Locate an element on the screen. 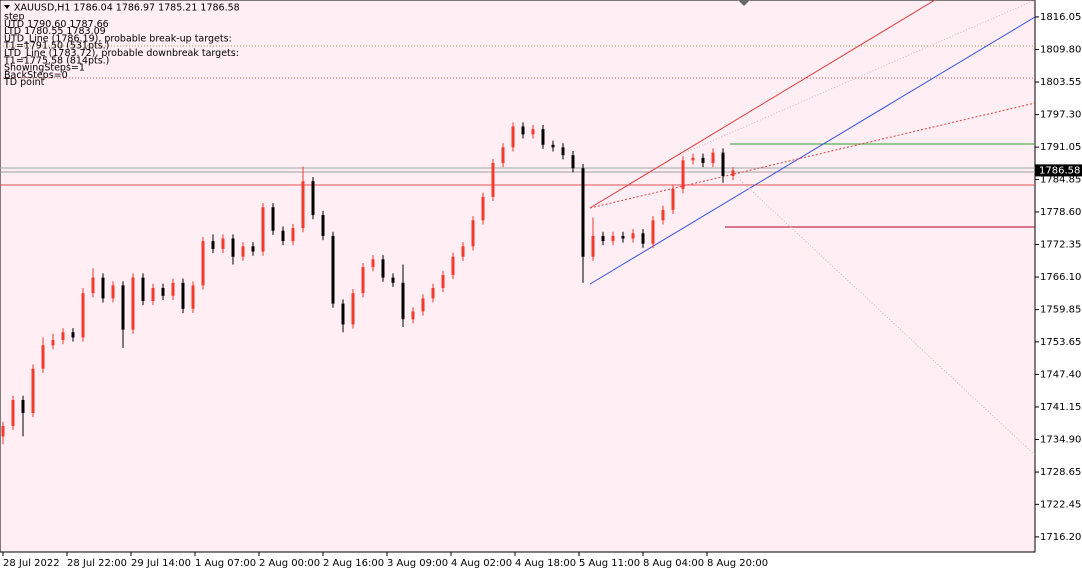 The width and height of the screenshot is (1082, 571). y-tick-label: 1809.80 is located at coordinates (1060, 49).